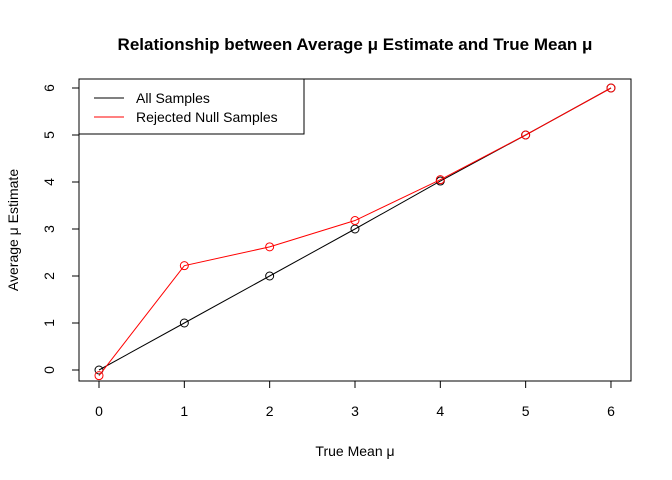 The image size is (672, 480). Describe the element at coordinates (49, 276) in the screenshot. I see `y-tick-label: 2` at that location.